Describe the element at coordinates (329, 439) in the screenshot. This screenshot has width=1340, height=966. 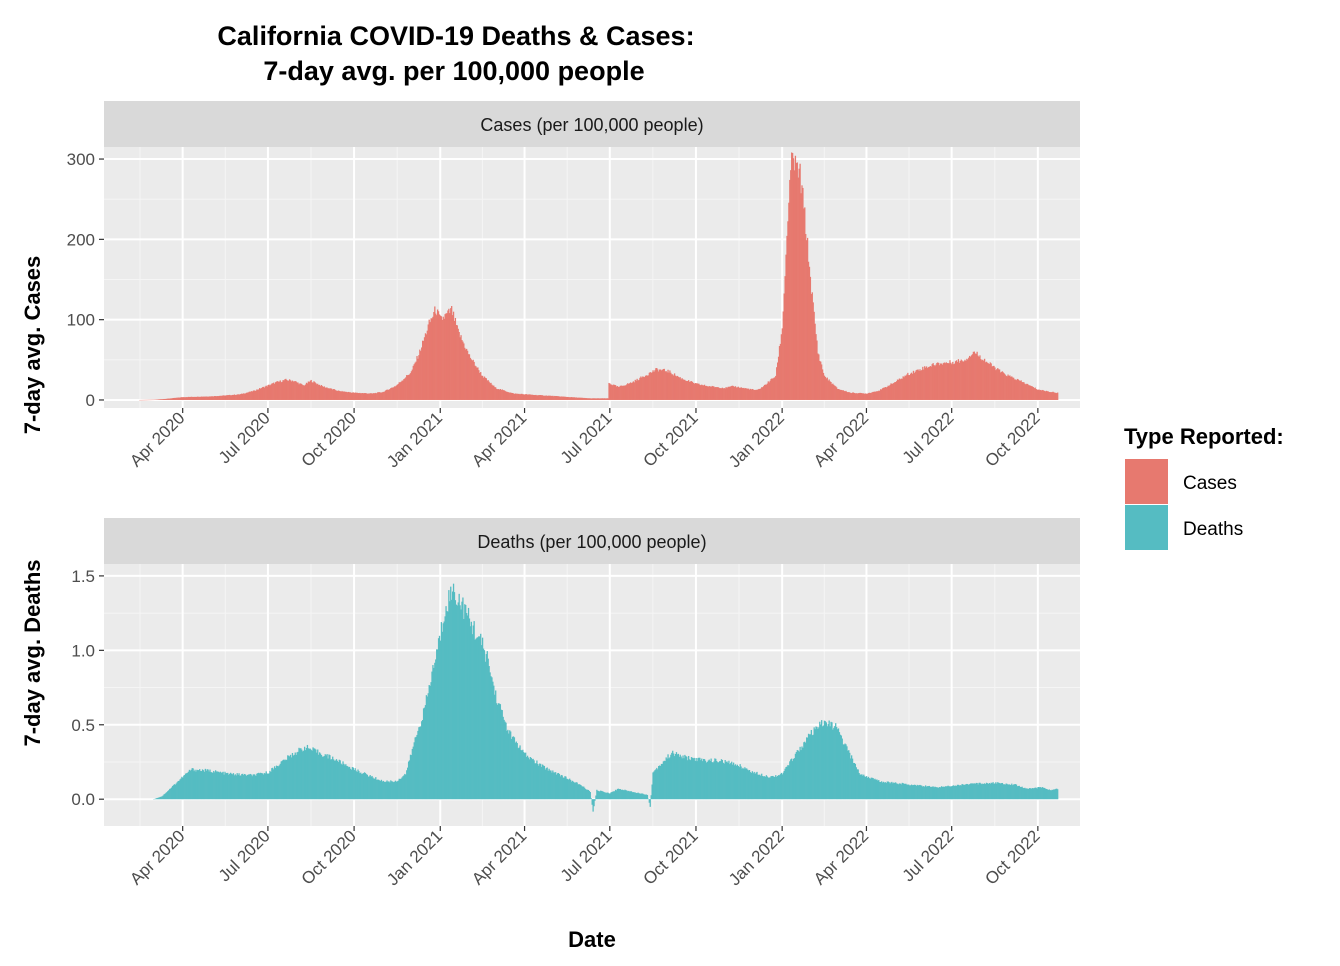
I see `x-tick-label: Oct 2020` at that location.